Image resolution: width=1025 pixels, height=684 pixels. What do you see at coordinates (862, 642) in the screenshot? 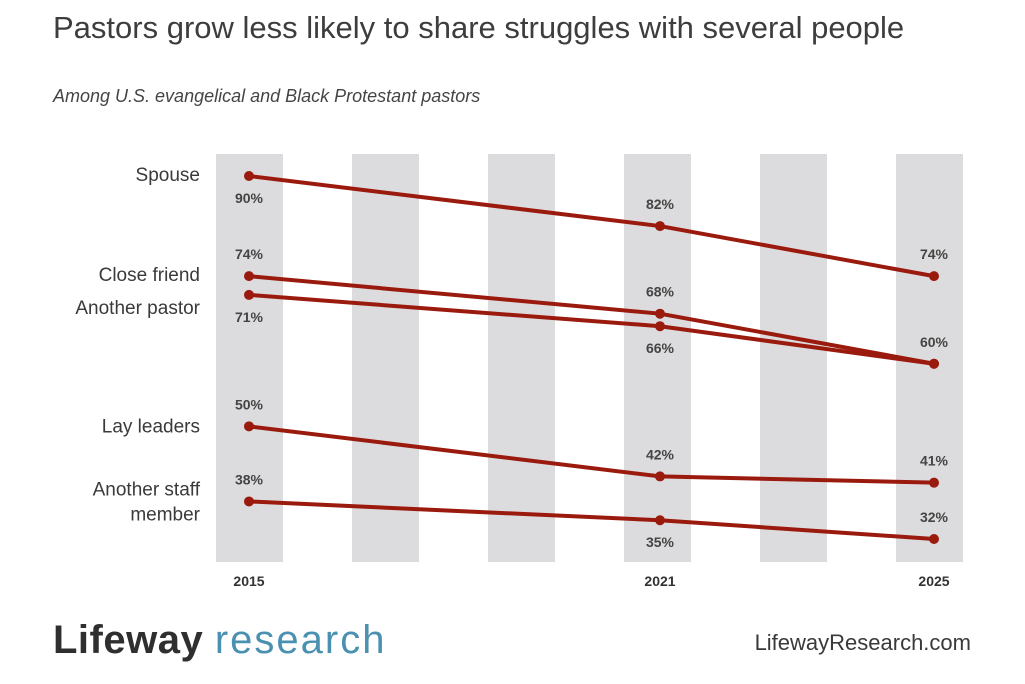
I see `footer-url: LifewayResearch.com` at bounding box center [862, 642].